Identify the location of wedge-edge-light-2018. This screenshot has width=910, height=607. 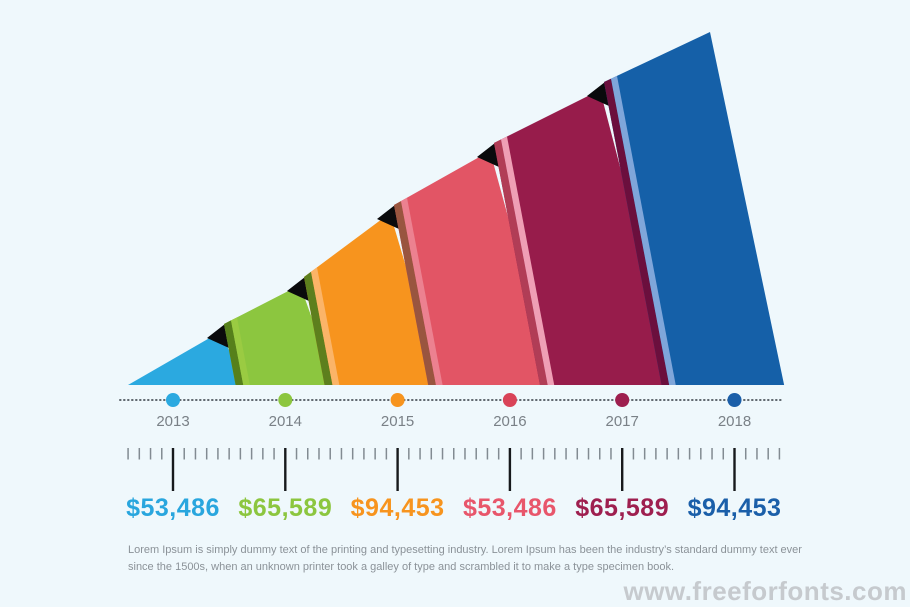
(643, 230).